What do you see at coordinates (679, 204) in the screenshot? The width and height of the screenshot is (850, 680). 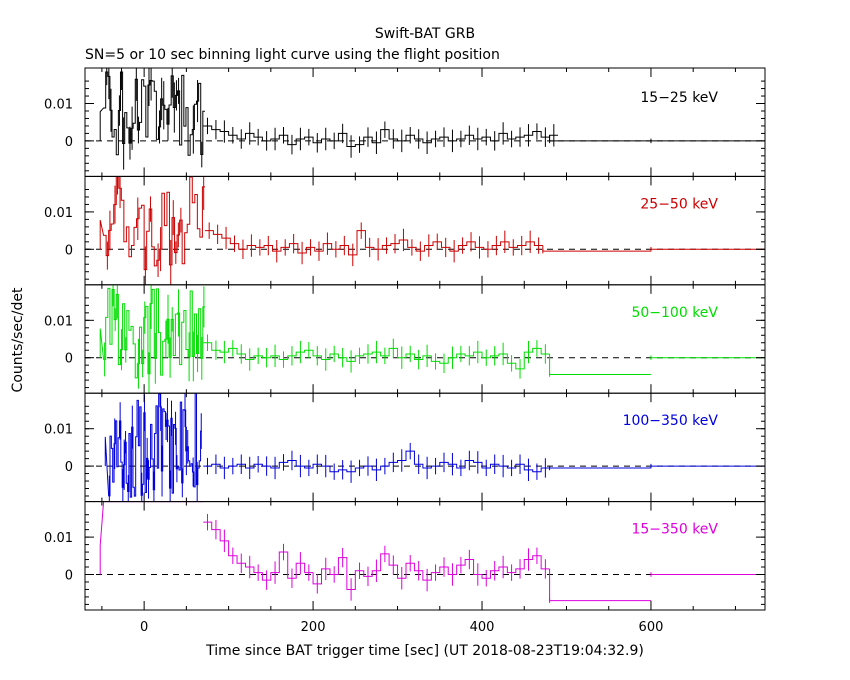 I see `panel-energy-label: 25−50 keV` at bounding box center [679, 204].